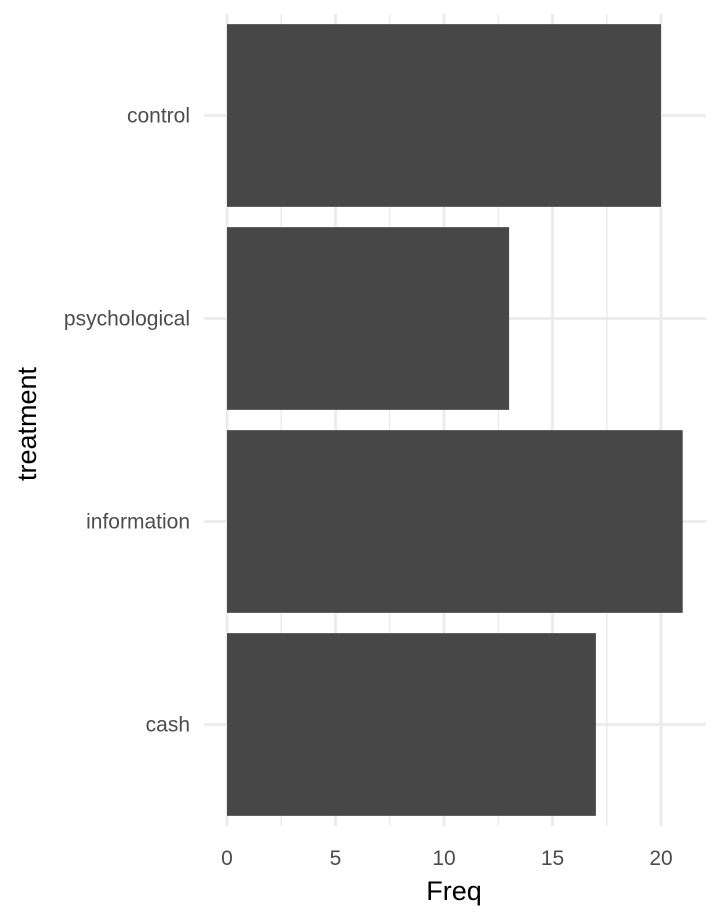 The width and height of the screenshot is (720, 921). What do you see at coordinates (127, 421) in the screenshot?
I see `y-axis-ticks: control psychological information cash` at bounding box center [127, 421].